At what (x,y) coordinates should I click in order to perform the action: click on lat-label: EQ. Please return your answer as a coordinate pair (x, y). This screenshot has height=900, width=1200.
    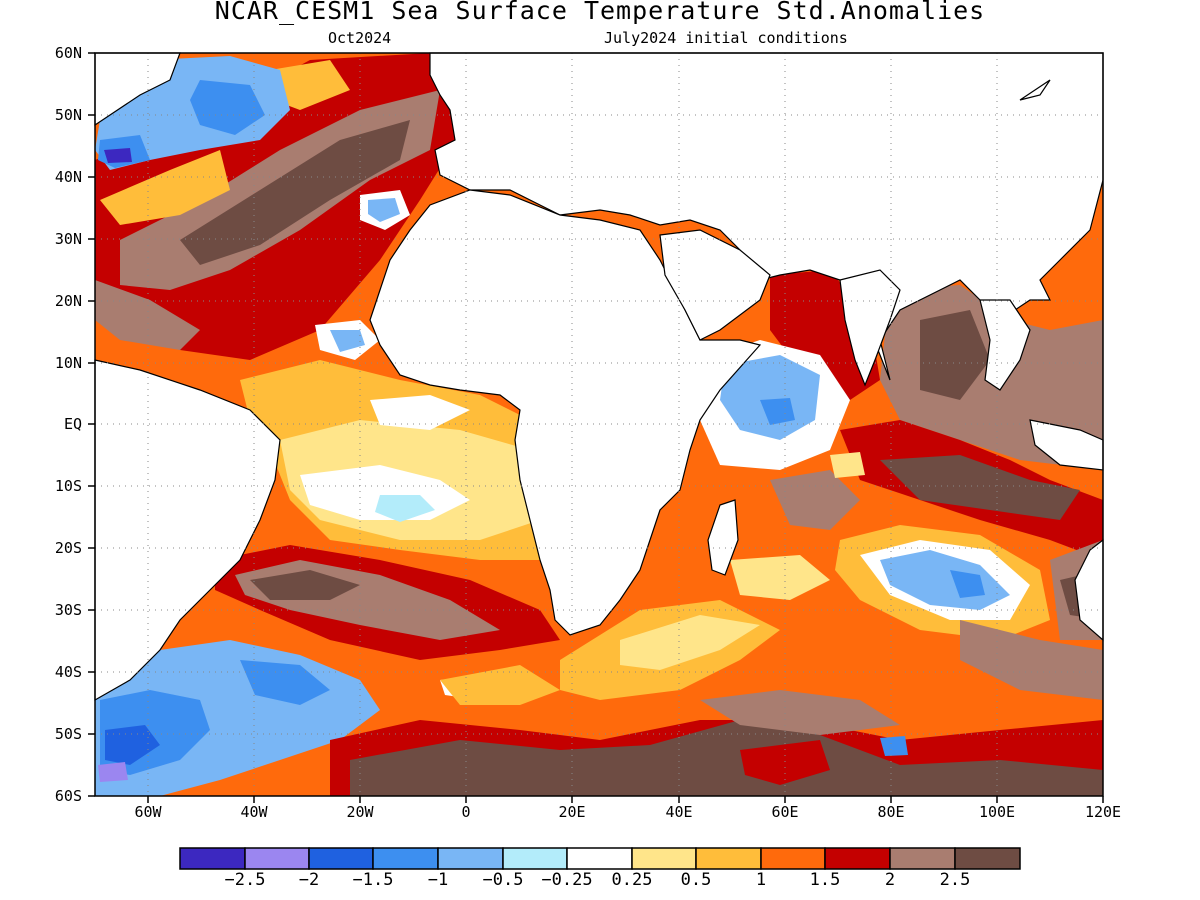
    Looking at the image, I should click on (72, 424).